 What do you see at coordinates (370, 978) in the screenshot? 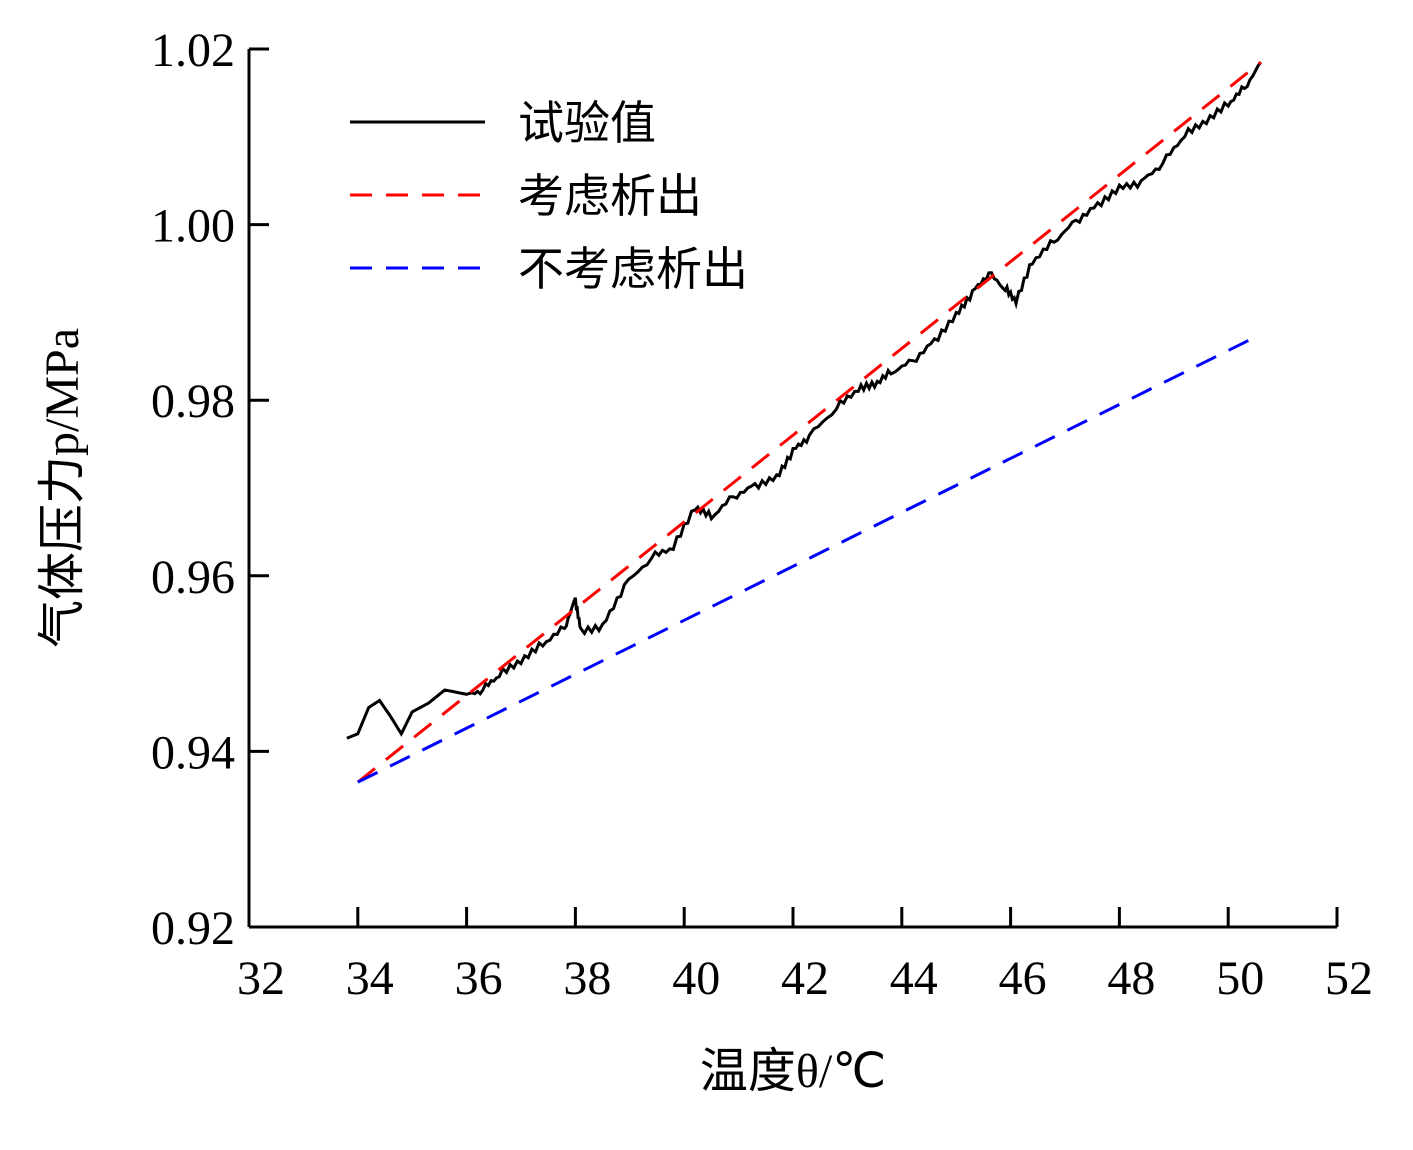
I see `x-tick-label: 34` at bounding box center [370, 978].